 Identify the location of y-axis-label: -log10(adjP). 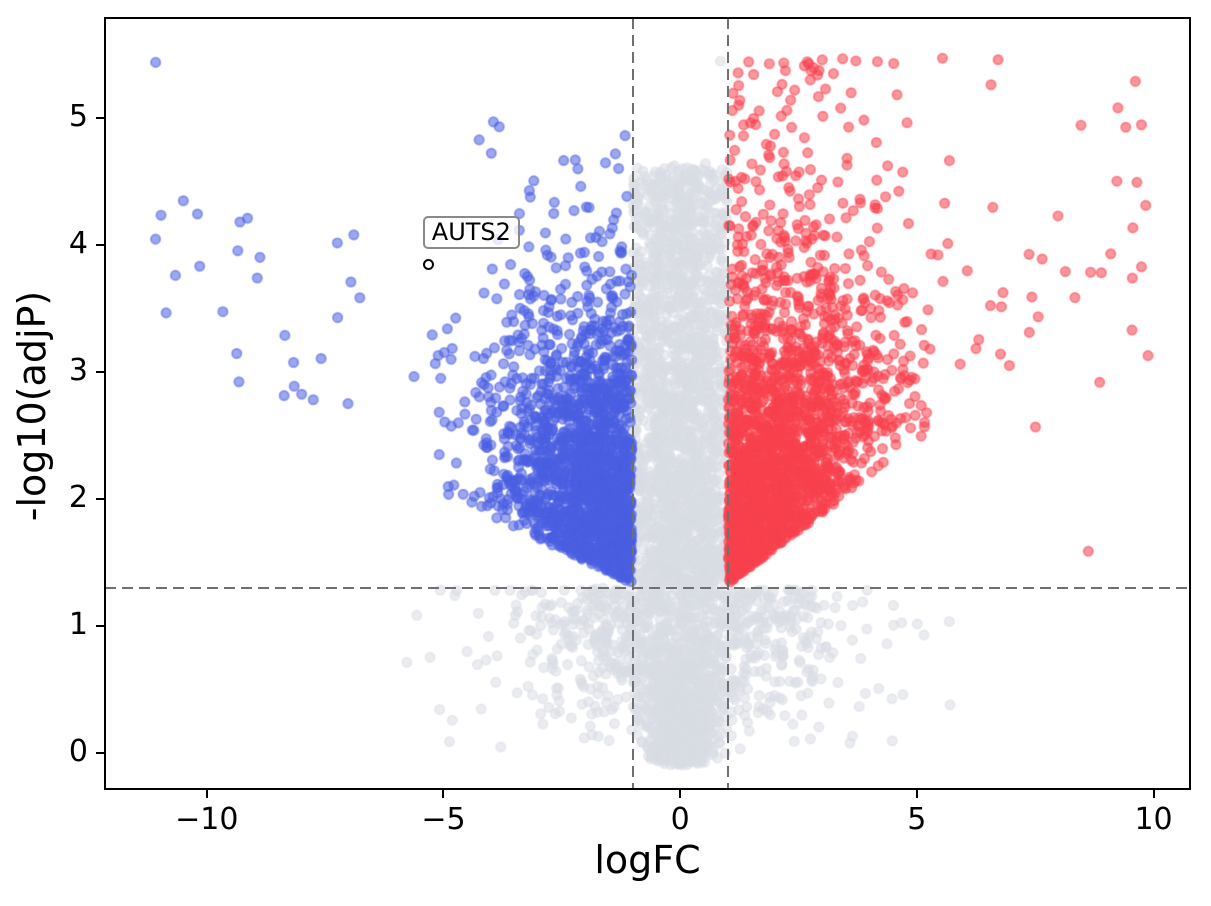
(32, 406).